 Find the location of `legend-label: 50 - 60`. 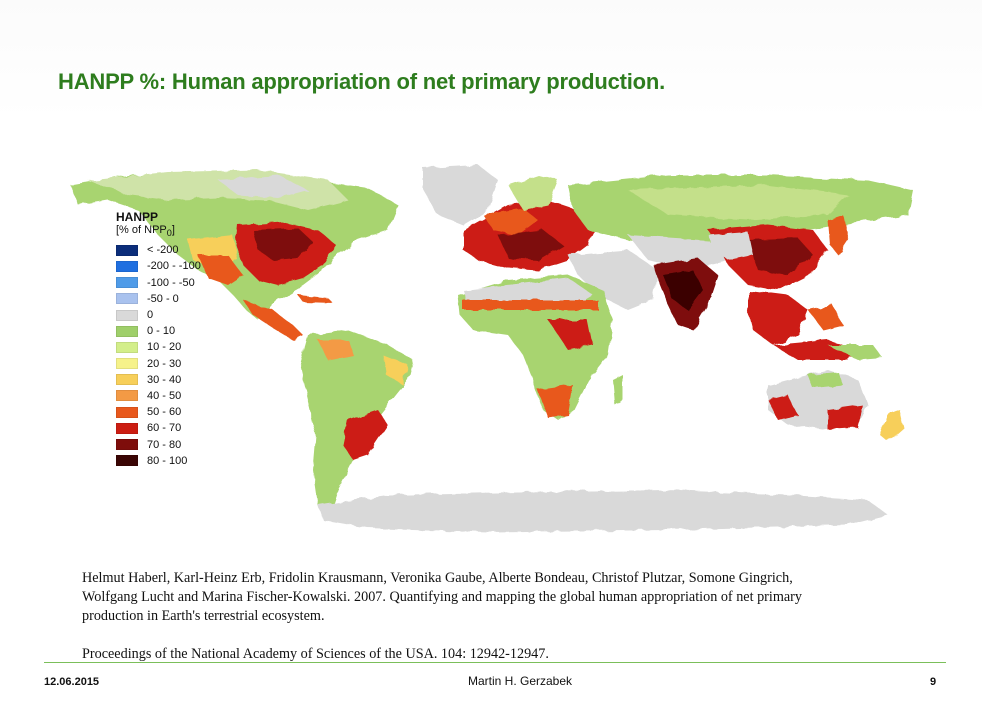

legend-label: 50 - 60 is located at coordinates (164, 412).